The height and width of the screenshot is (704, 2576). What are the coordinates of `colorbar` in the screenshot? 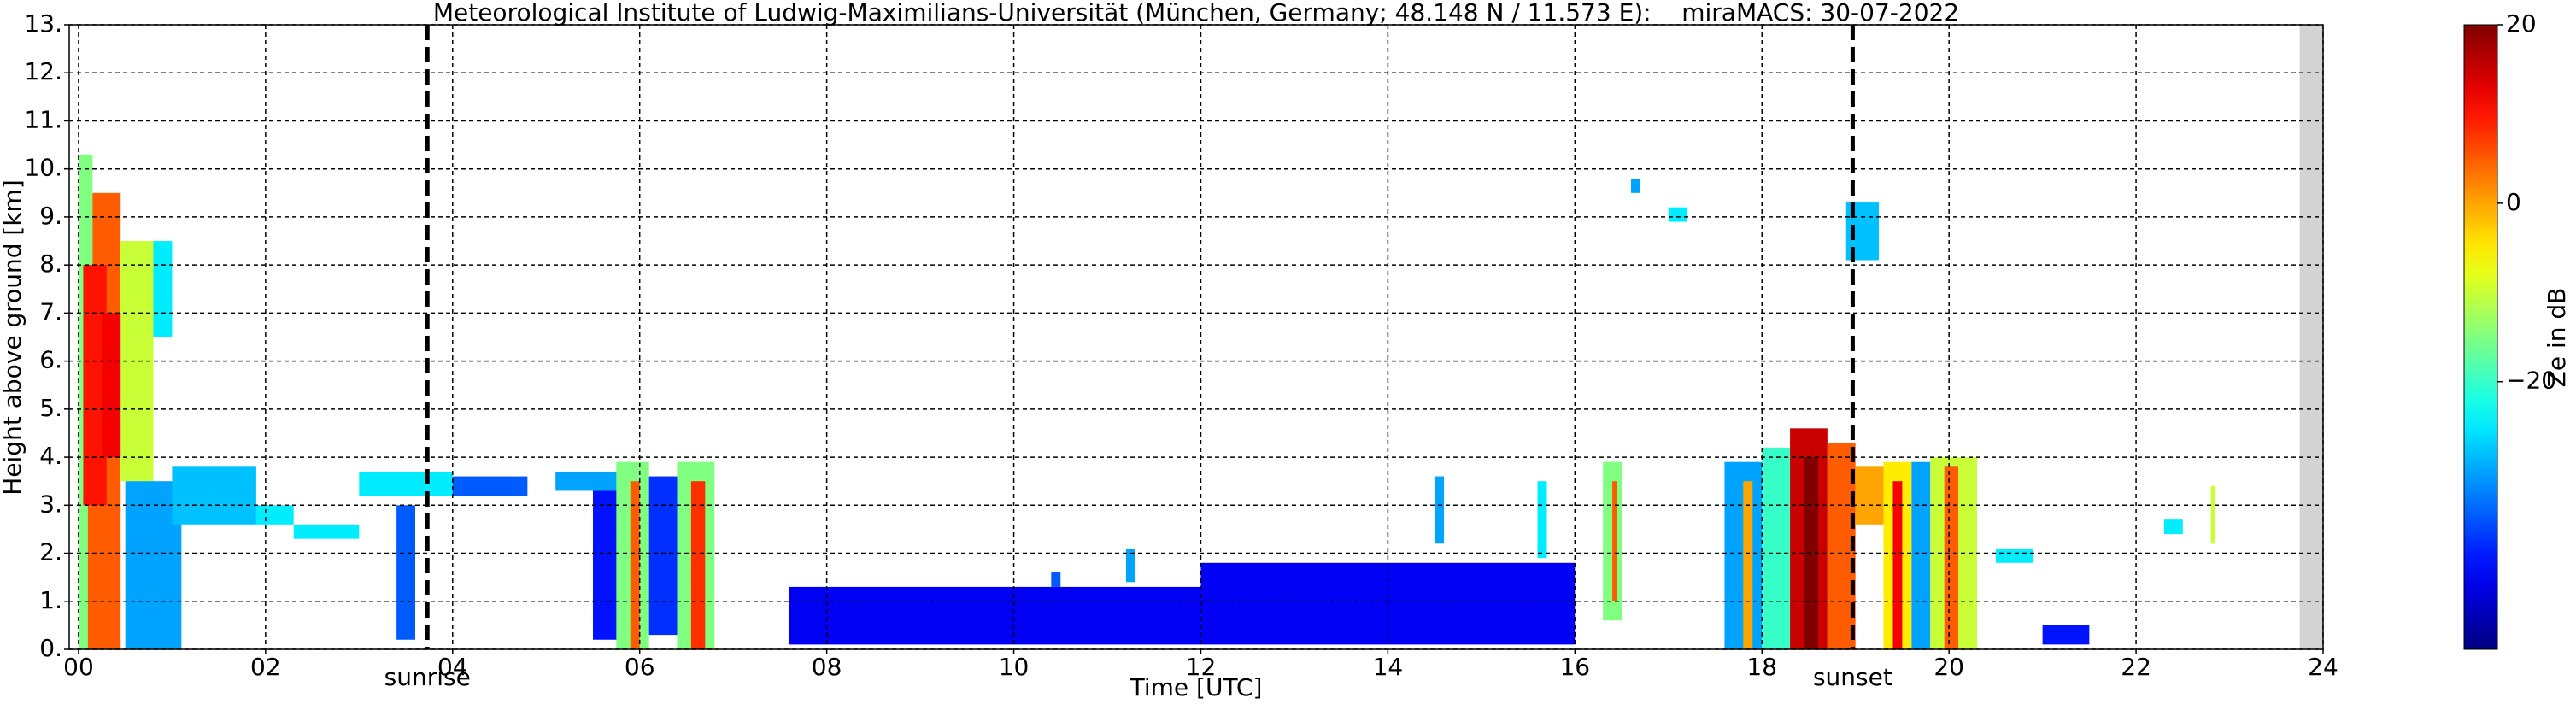 It's located at (2480, 337).